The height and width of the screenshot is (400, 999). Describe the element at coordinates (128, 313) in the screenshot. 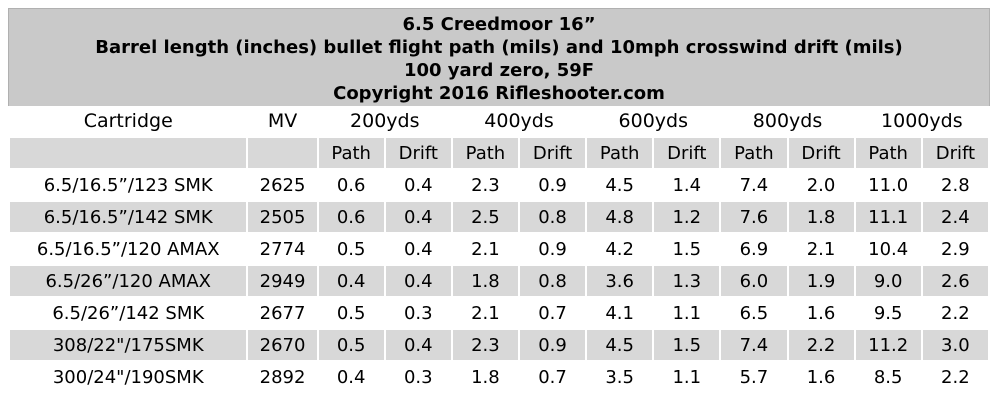

I see `cell-cartridge: 6.5/26”/142 SMK` at that location.